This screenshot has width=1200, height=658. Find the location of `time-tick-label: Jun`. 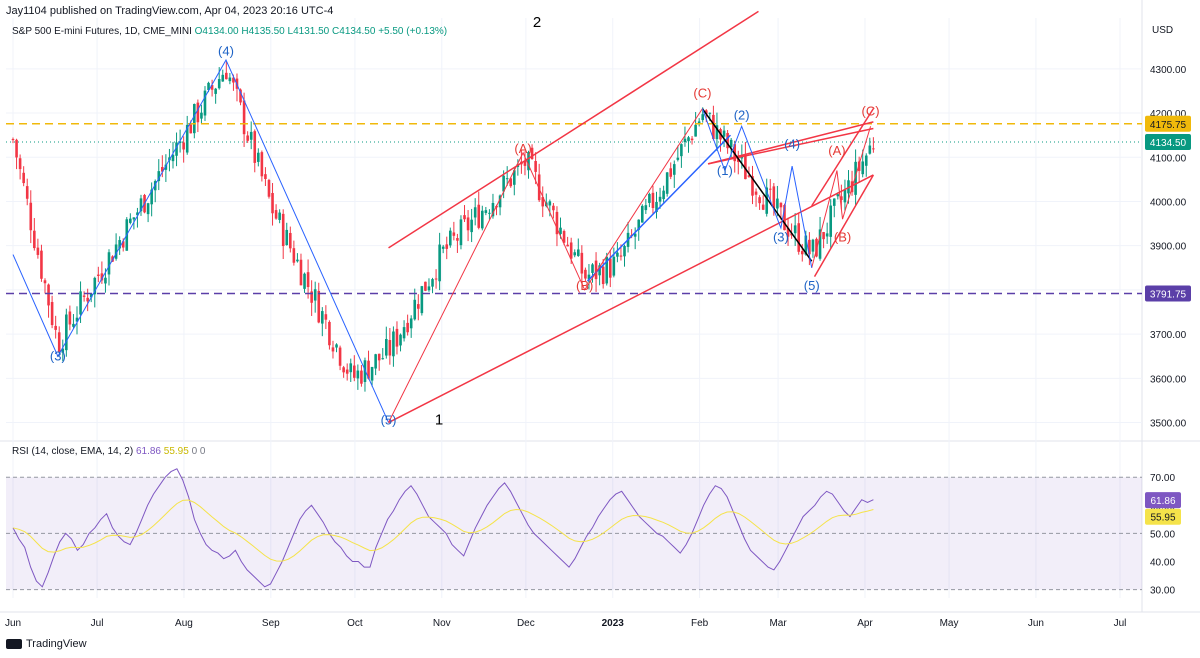

time-tick-label: Jun is located at coordinates (13, 623).